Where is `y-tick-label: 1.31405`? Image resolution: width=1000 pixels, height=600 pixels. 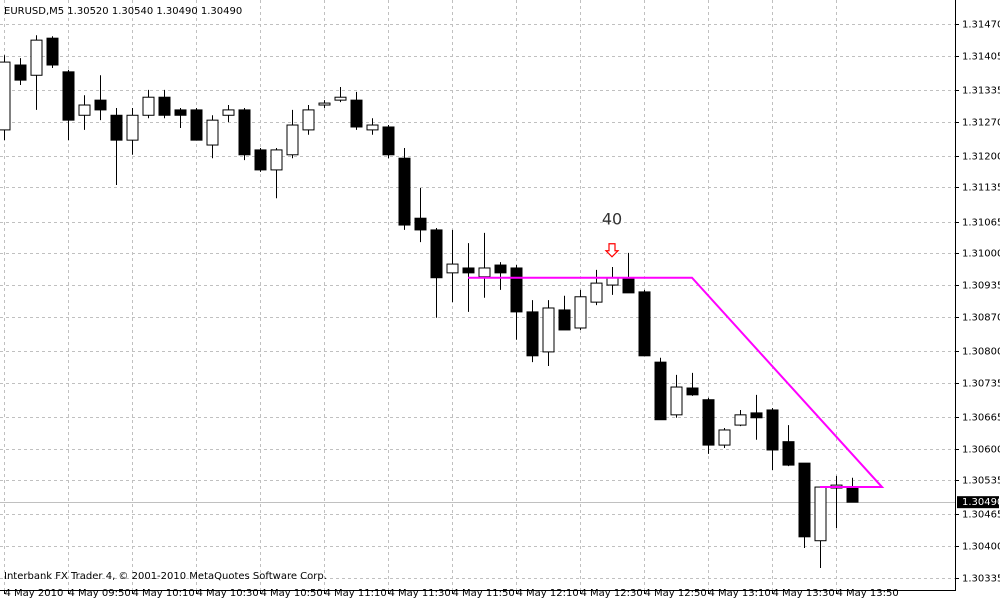
y-tick-label: 1.31405 is located at coordinates (981, 57).